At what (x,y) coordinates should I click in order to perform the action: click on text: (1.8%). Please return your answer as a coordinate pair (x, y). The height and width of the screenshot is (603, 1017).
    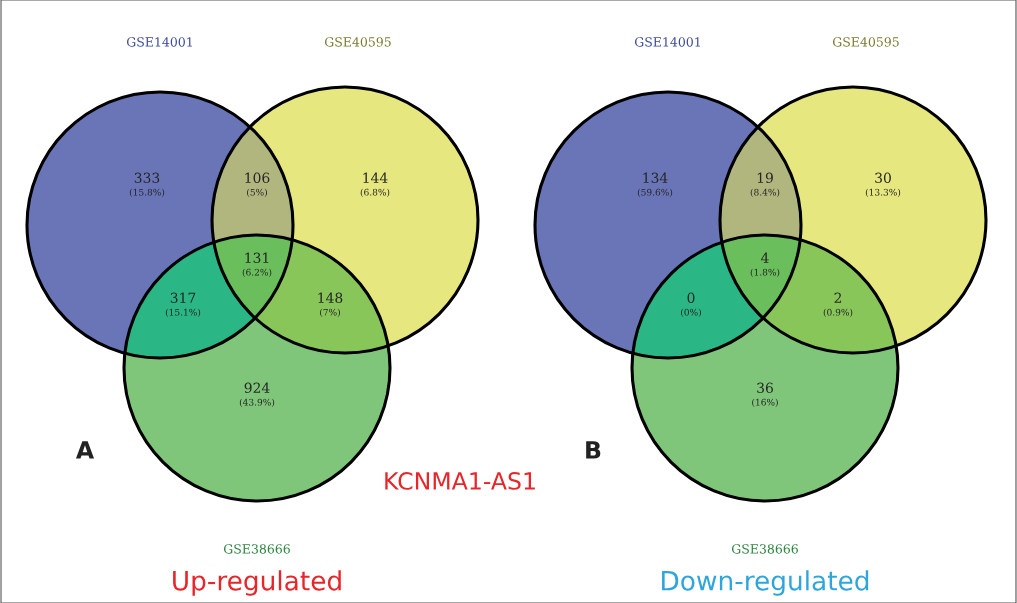
    Looking at the image, I should click on (765, 272).